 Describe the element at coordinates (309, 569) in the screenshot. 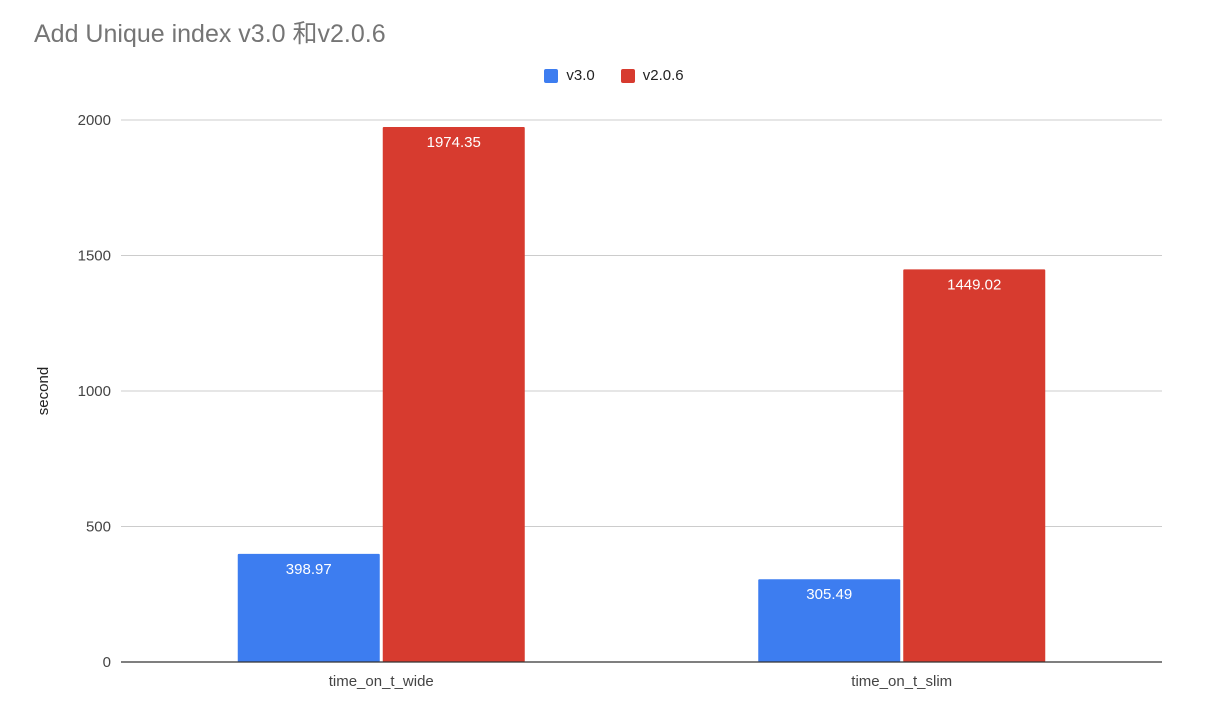

I see `bar-label-time_on_t_wide-v3.0: 398.97` at that location.